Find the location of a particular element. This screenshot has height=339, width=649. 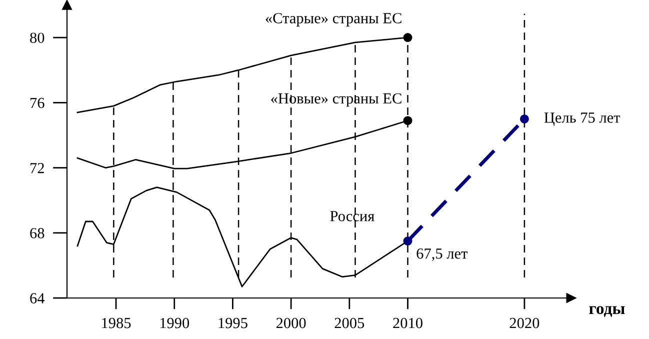

y-tick-label: 64 is located at coordinates (37, 298).